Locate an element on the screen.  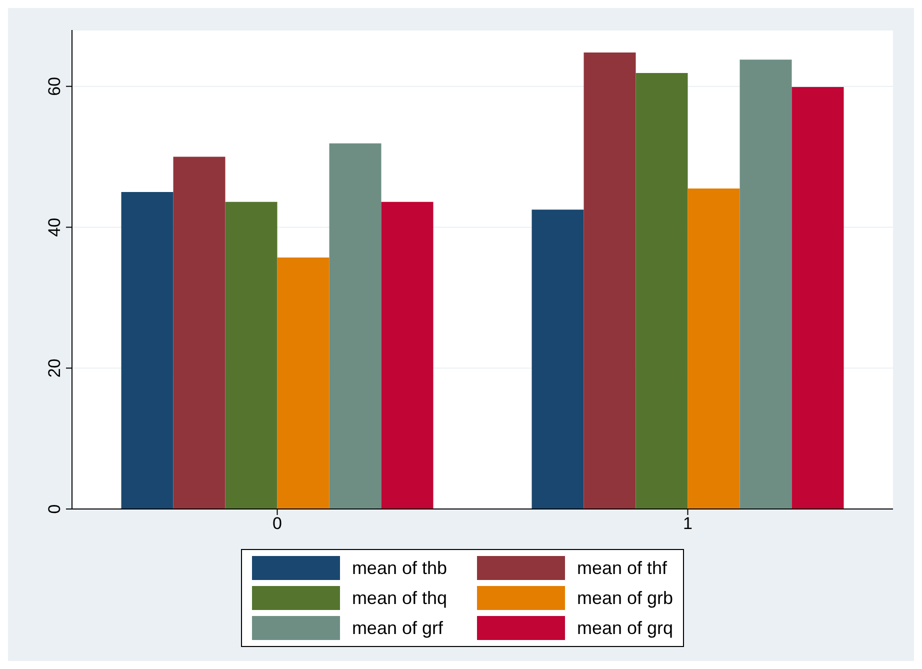
y-tick-label: 20 is located at coordinates (54, 368).